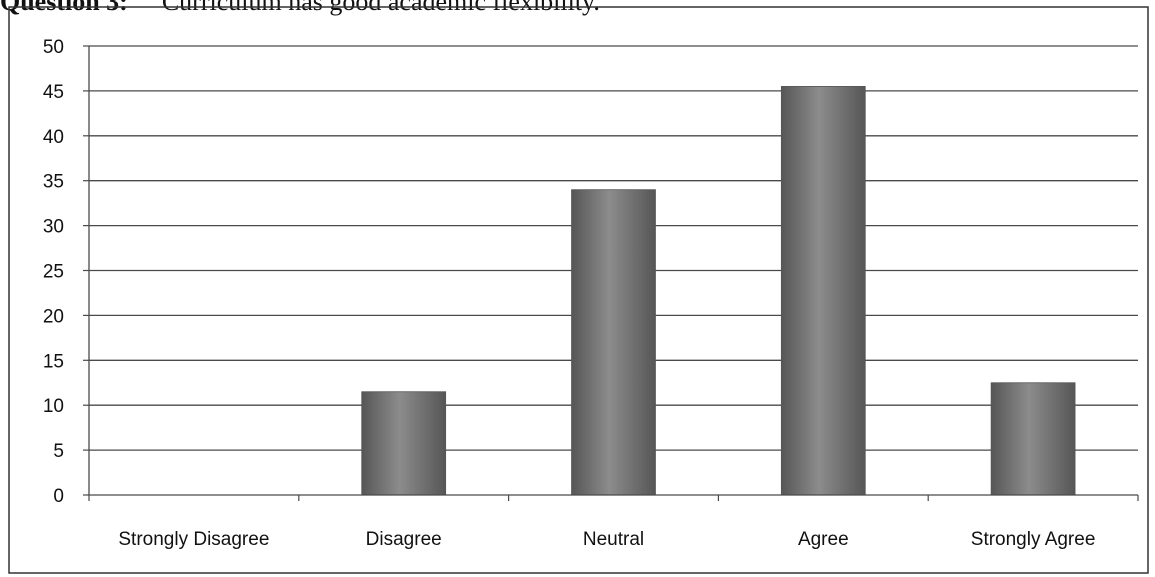  I want to click on y-tick-label: 50, so click(53, 47).